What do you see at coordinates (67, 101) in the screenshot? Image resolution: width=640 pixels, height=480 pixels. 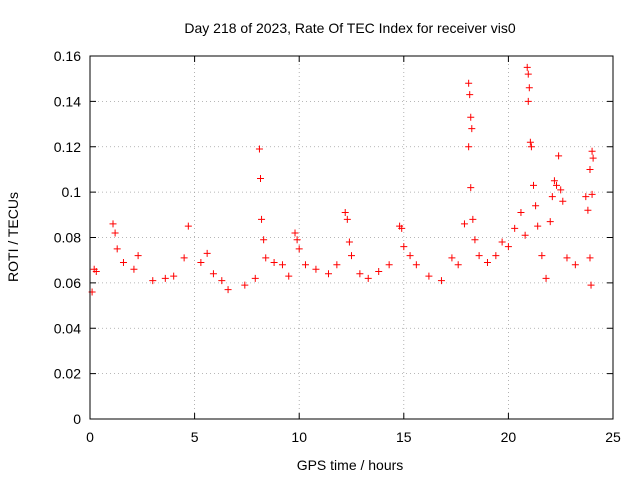 I see `y-tick-label: 0.14` at bounding box center [67, 101].